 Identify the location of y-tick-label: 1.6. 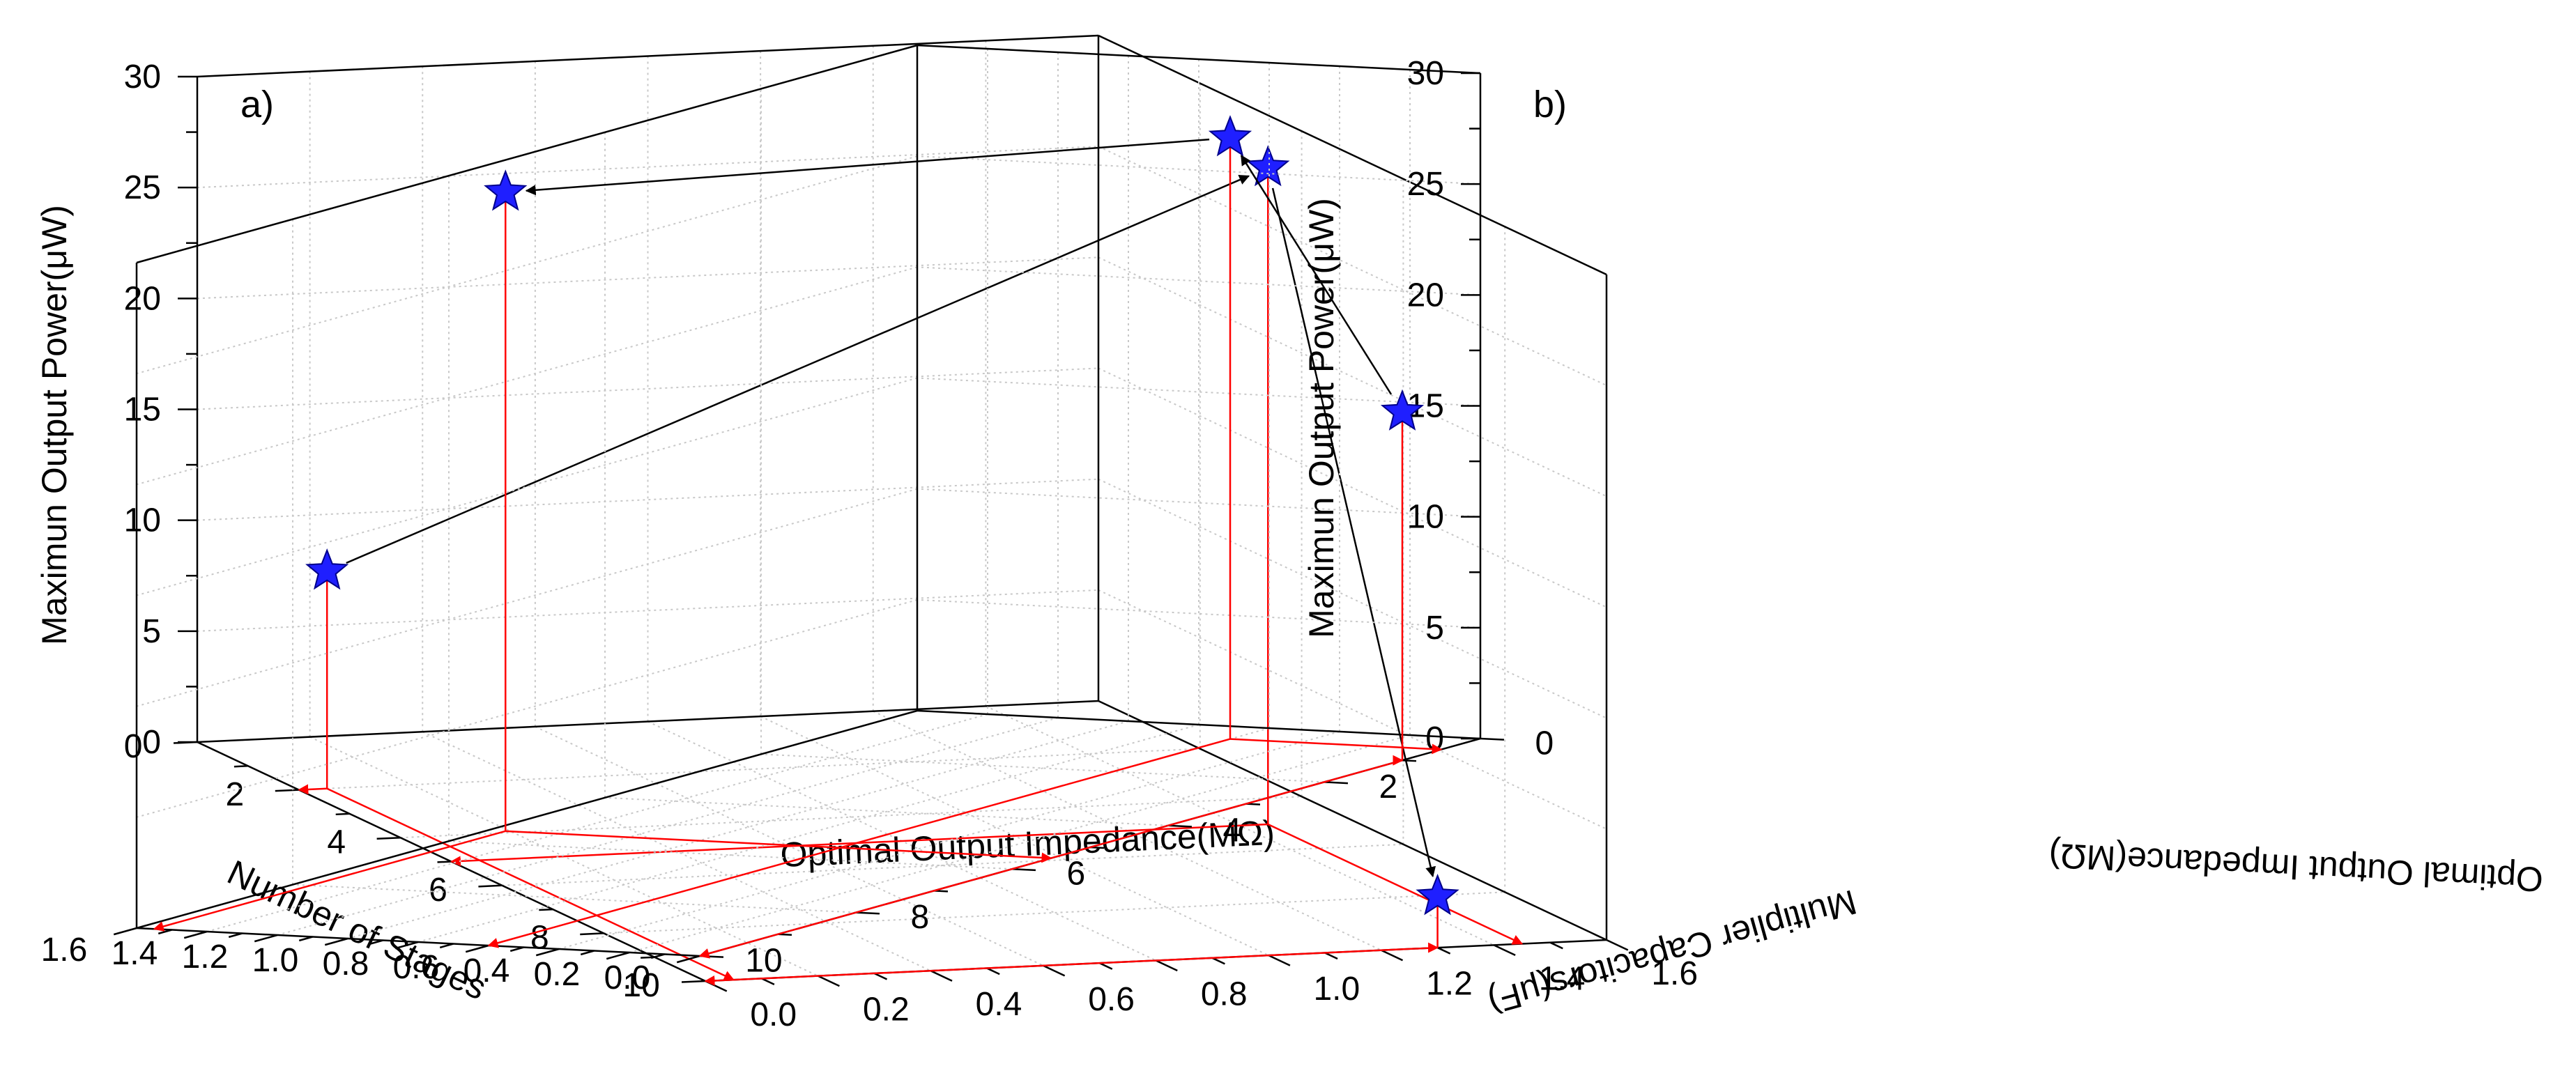
(1674, 973).